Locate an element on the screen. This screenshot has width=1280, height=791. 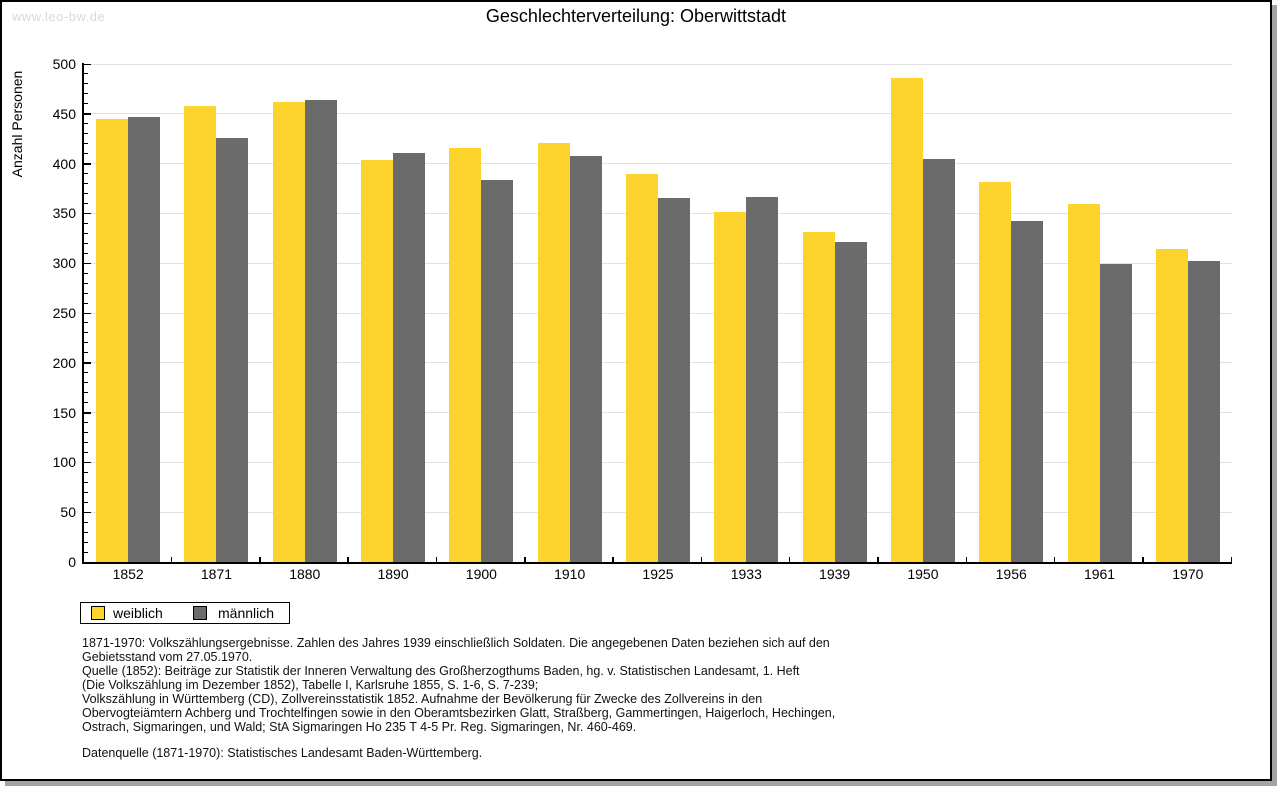
bar-maennlich-1939 is located at coordinates (850, 402).